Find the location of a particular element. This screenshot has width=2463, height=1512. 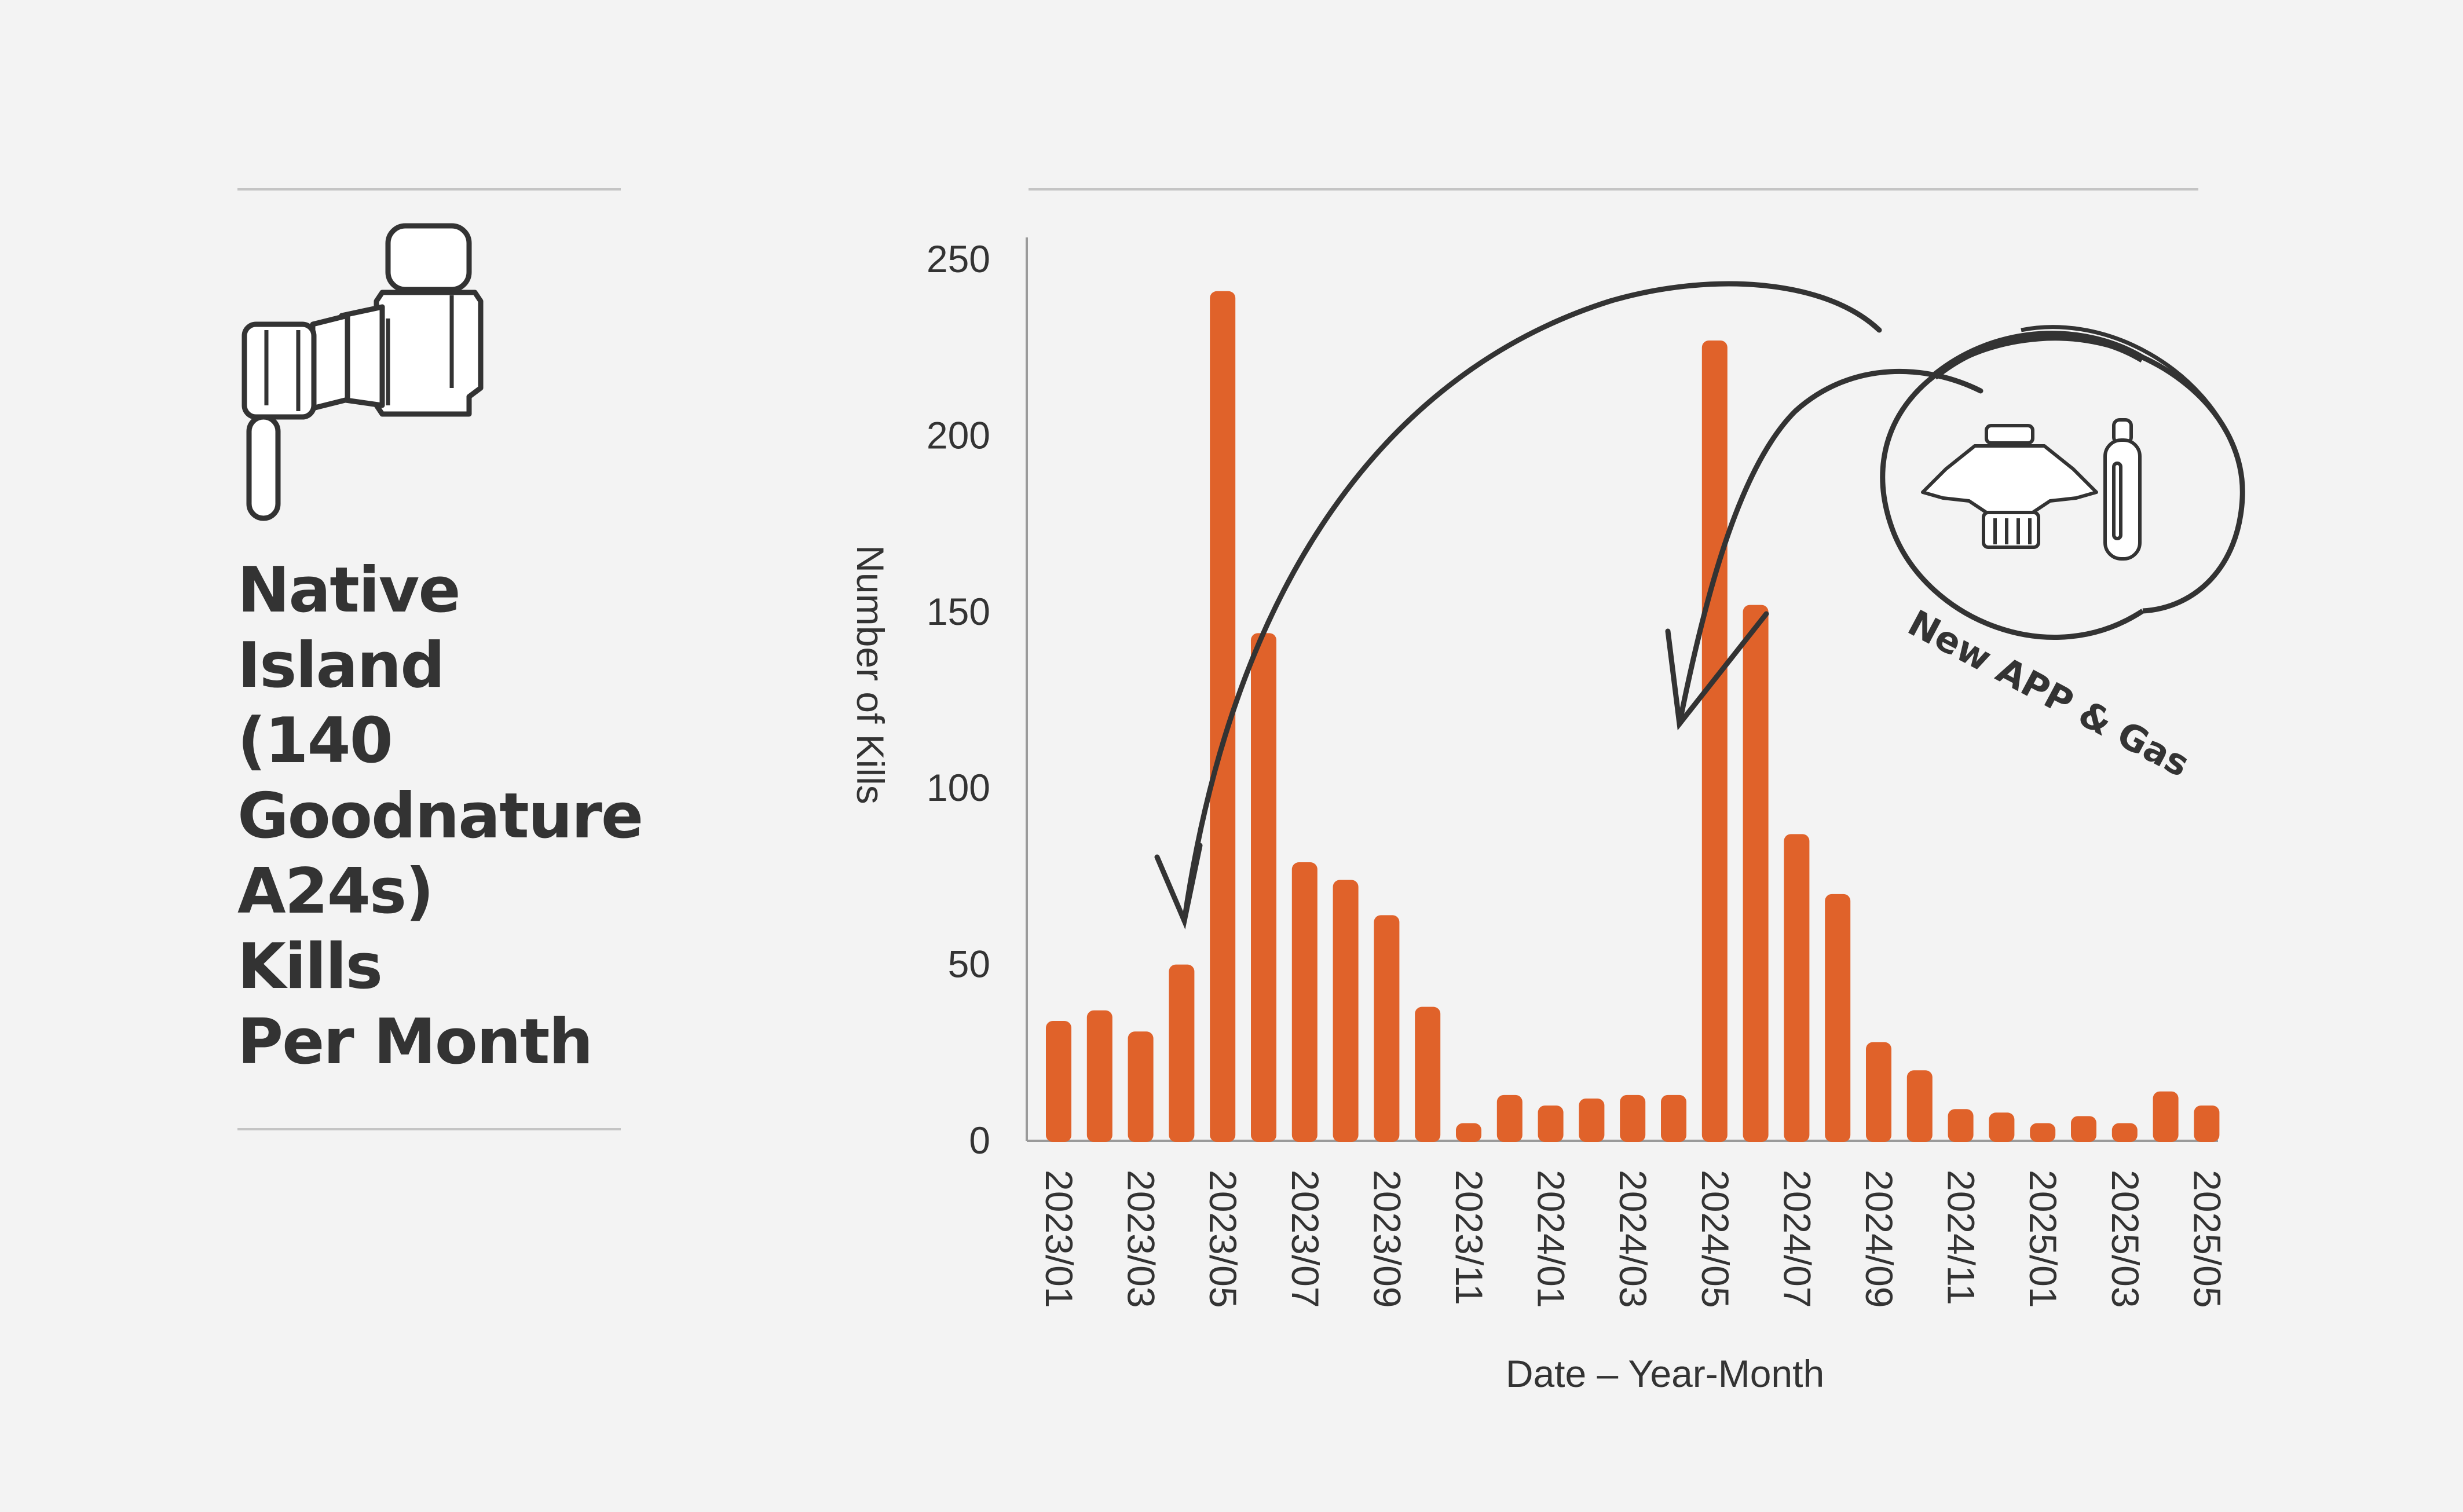

y-tick-label: 150 is located at coordinates (958, 611).